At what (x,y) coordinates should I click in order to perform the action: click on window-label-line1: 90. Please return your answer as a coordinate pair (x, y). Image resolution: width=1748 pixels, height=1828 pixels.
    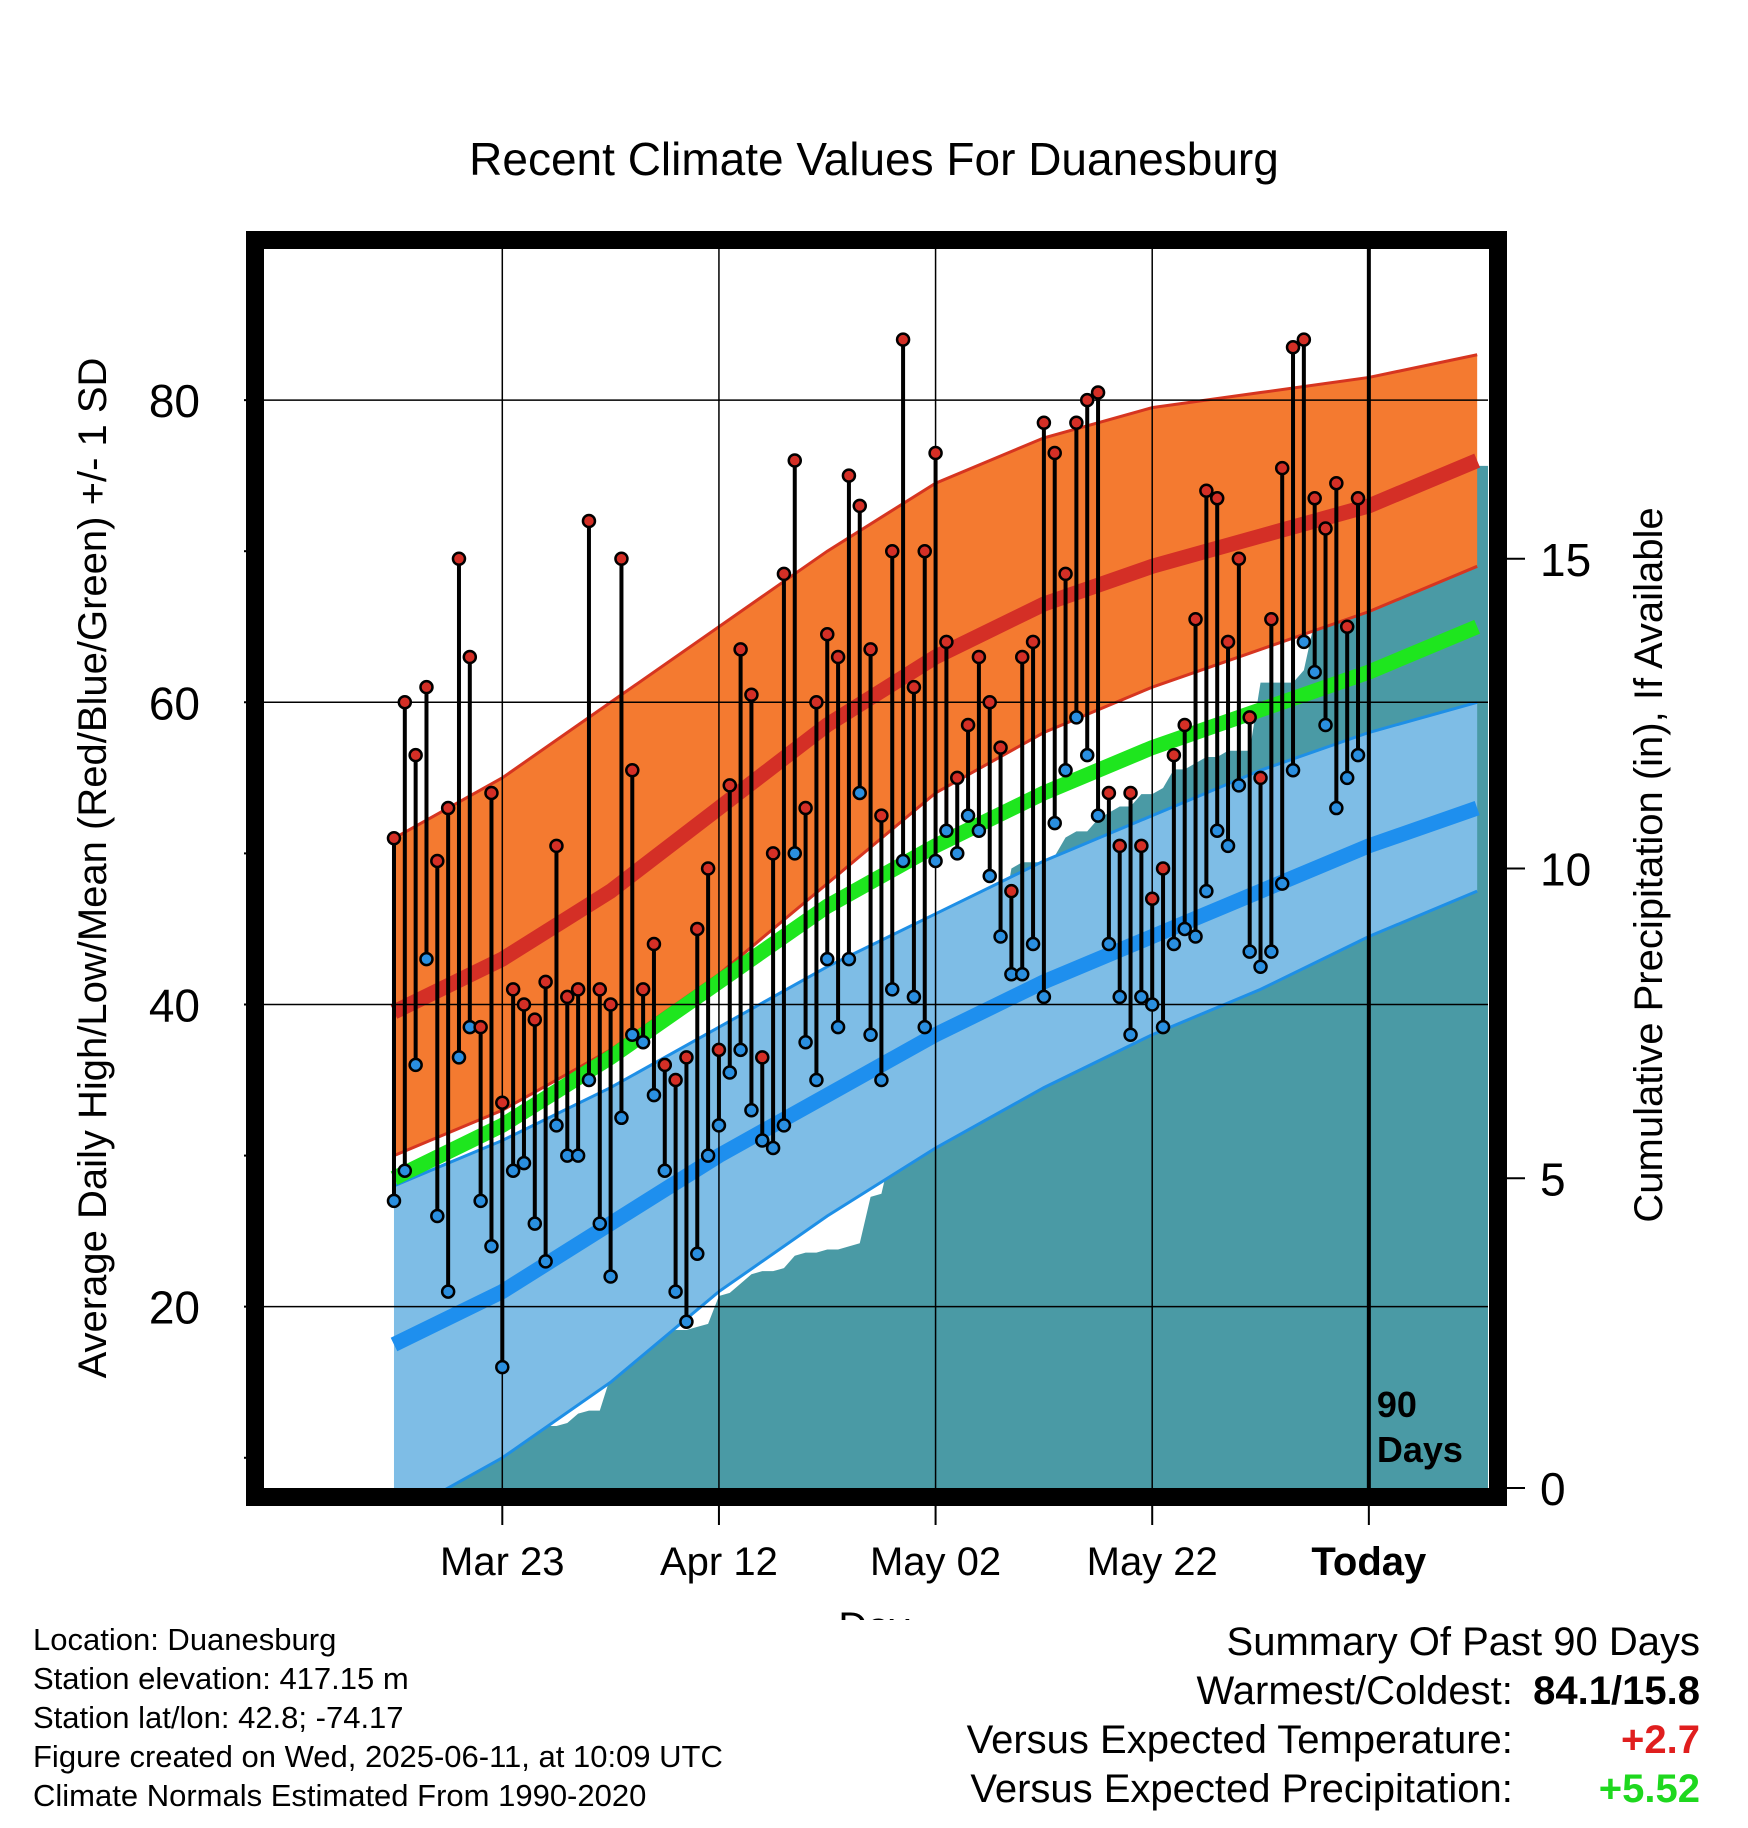
    Looking at the image, I should click on (1397, 1404).